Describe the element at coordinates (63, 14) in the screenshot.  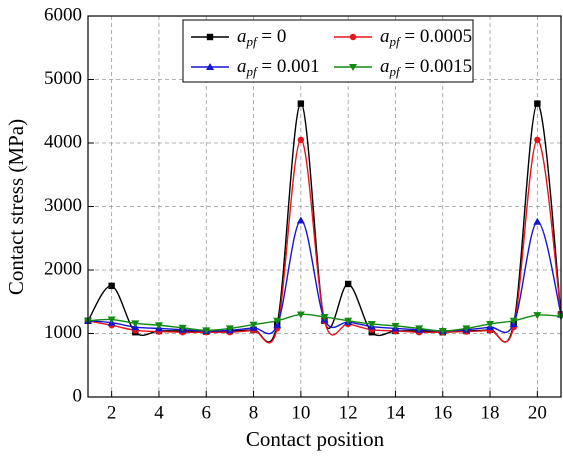
I see `y-tick-label: 6000` at that location.